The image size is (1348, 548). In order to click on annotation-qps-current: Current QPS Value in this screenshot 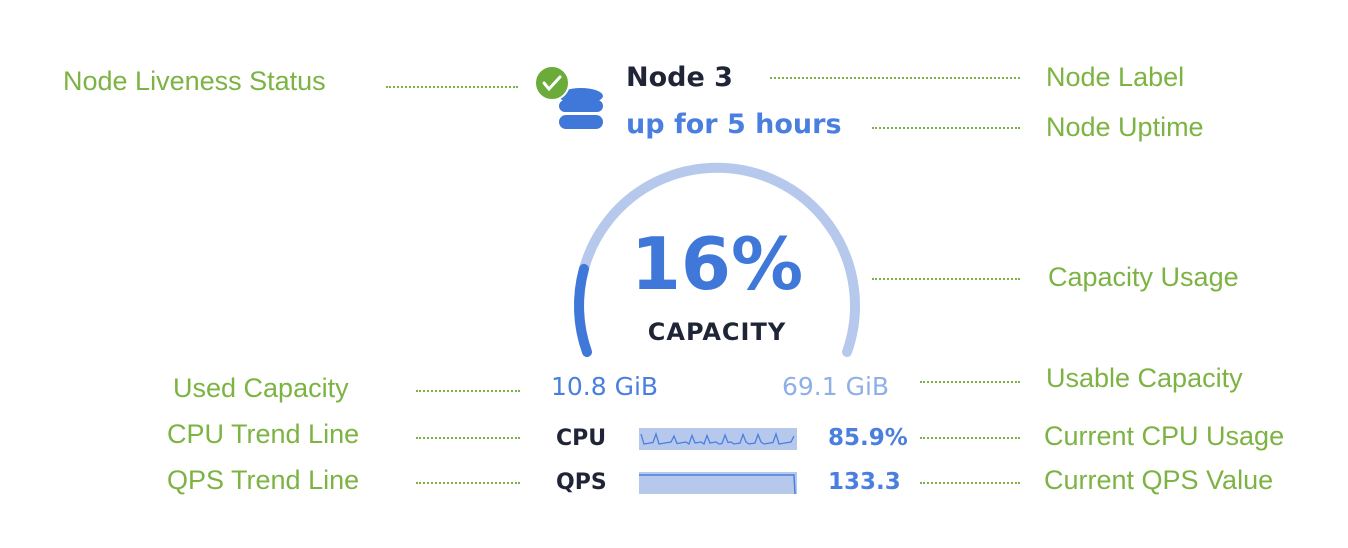, I will do `click(1159, 480)`.